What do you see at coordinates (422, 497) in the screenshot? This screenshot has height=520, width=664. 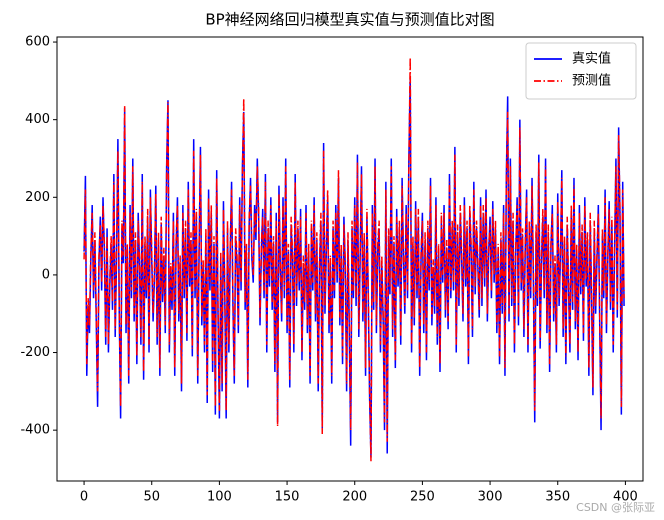 I see `x-tick-label: 250` at bounding box center [422, 497].